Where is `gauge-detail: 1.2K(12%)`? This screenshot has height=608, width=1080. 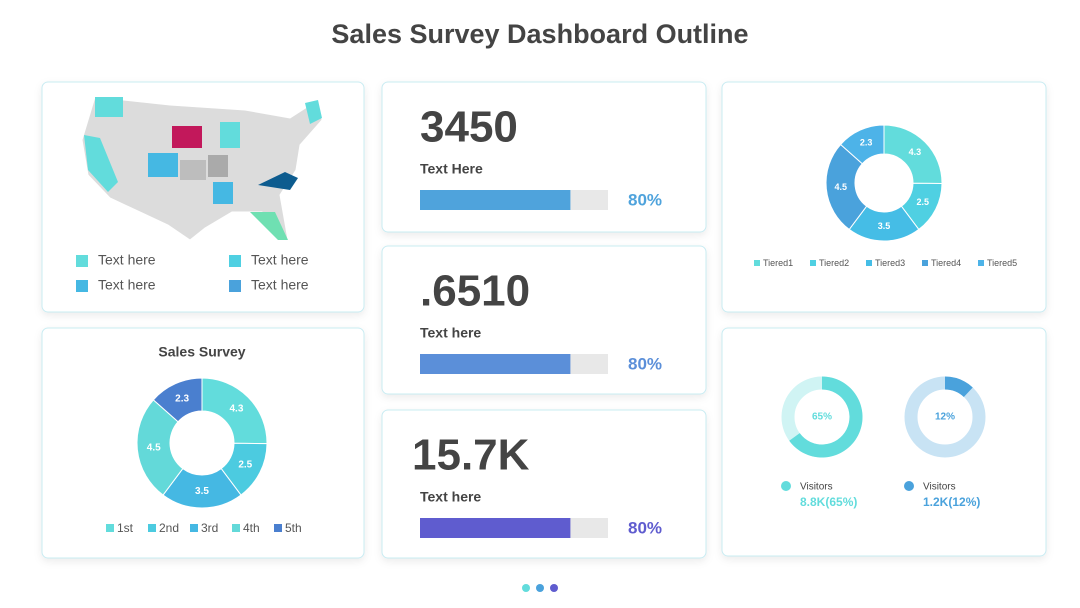
gauge-detail: 1.2K(12%) is located at coordinates (951, 502).